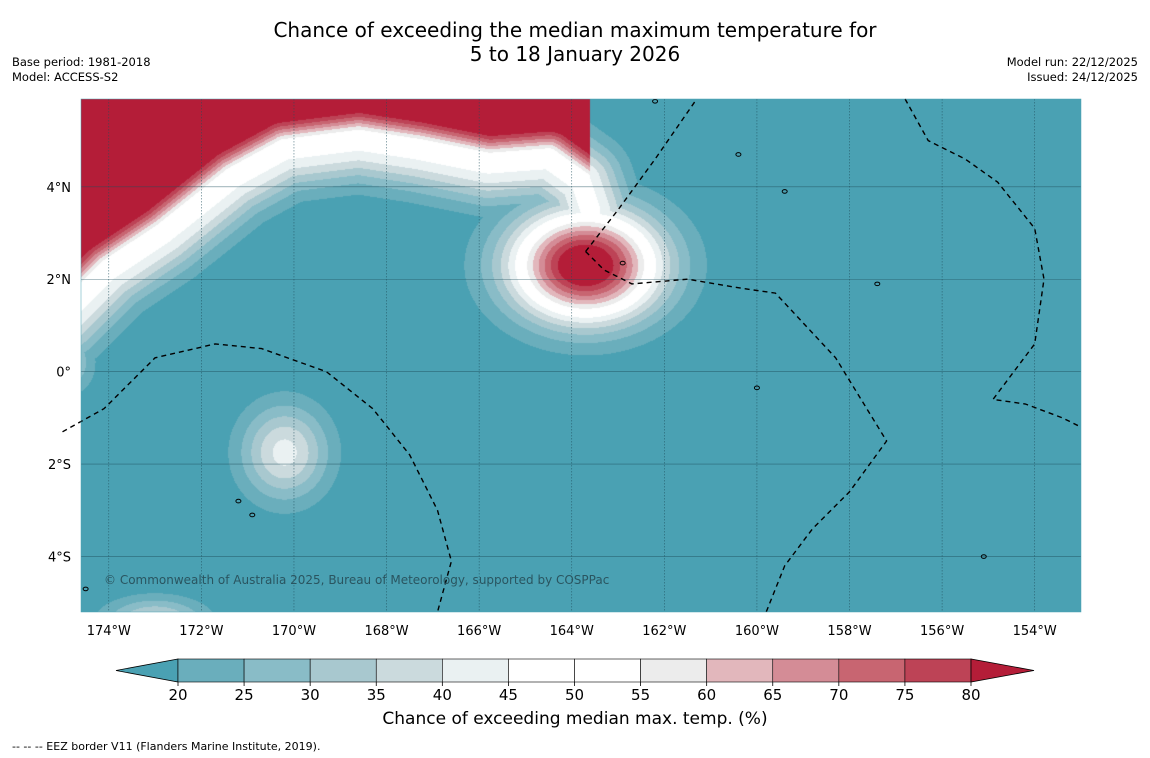  I want to click on colorbar-tick-label: 40, so click(442, 695).